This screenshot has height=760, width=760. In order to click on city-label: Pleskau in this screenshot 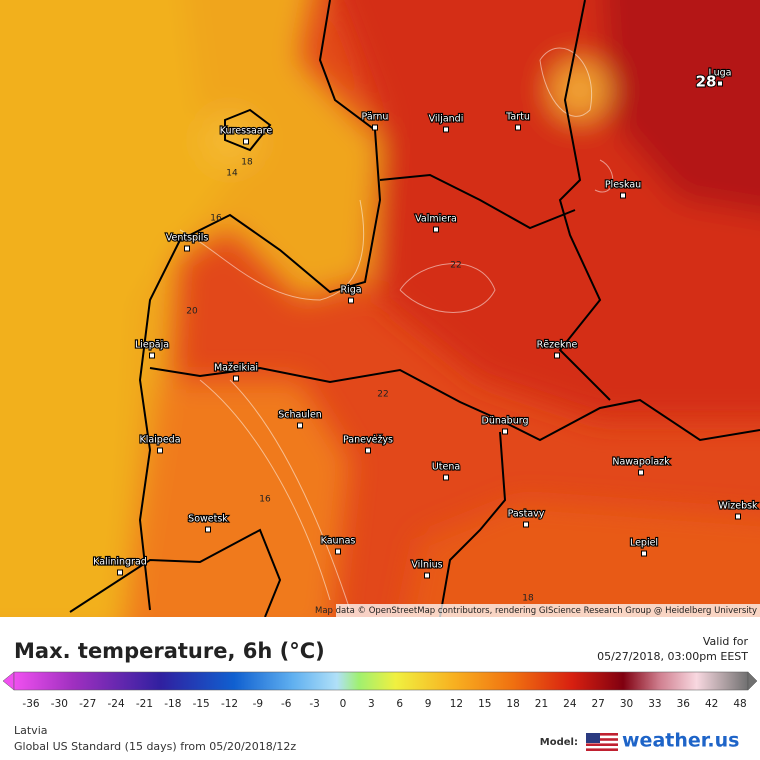, I will do `click(623, 185)`.